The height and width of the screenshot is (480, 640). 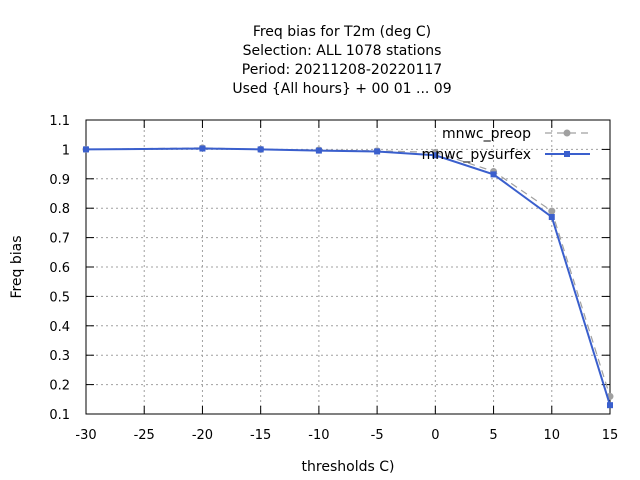 What do you see at coordinates (342, 32) in the screenshot?
I see `title-line-0: Freq bias for T2m (deg C)` at bounding box center [342, 32].